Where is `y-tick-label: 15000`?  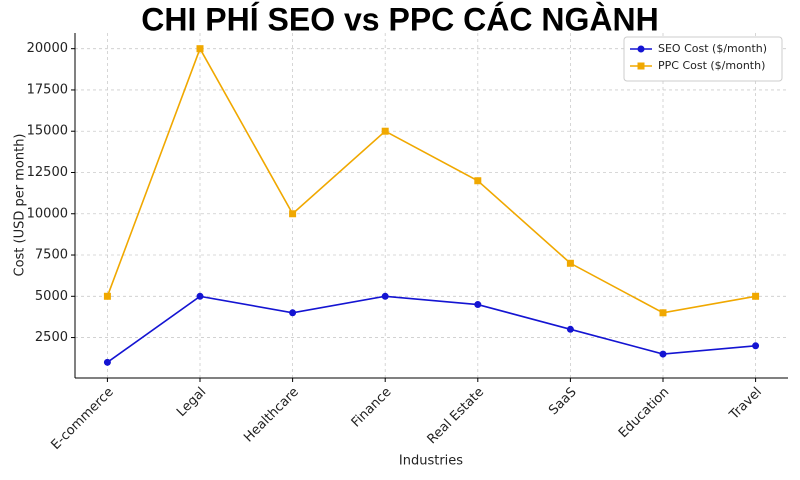
y-tick-label: 15000 is located at coordinates (47, 131).